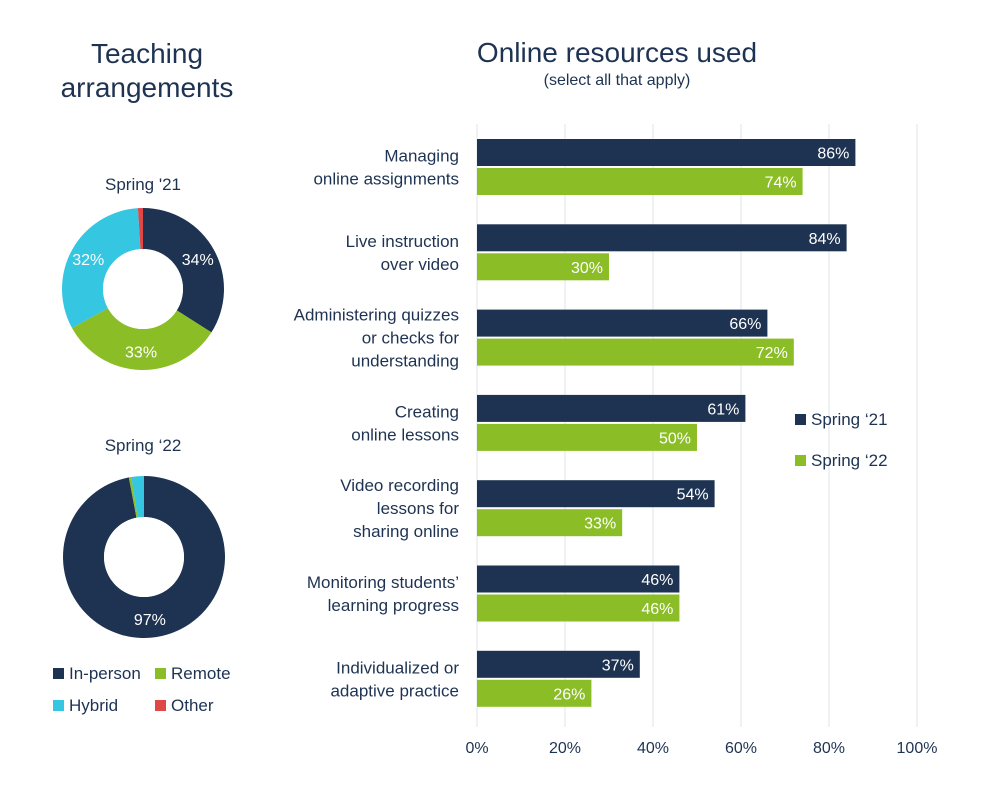 The image size is (983, 797). What do you see at coordinates (841, 440) in the screenshot?
I see `bar-legend: Spring ‘21 Spring ‘22` at bounding box center [841, 440].